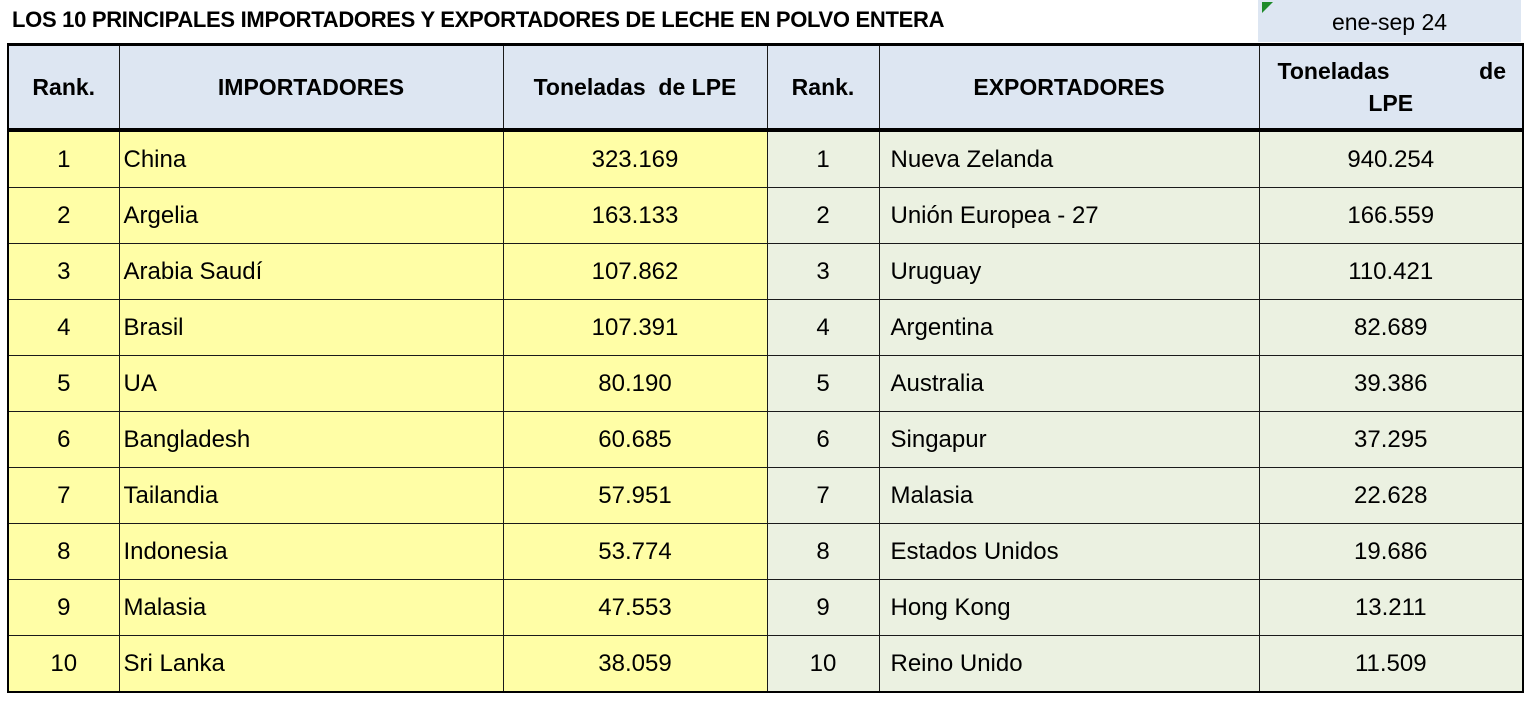  I want to click on exporter-name-cell: Uruguay, so click(1069, 271).